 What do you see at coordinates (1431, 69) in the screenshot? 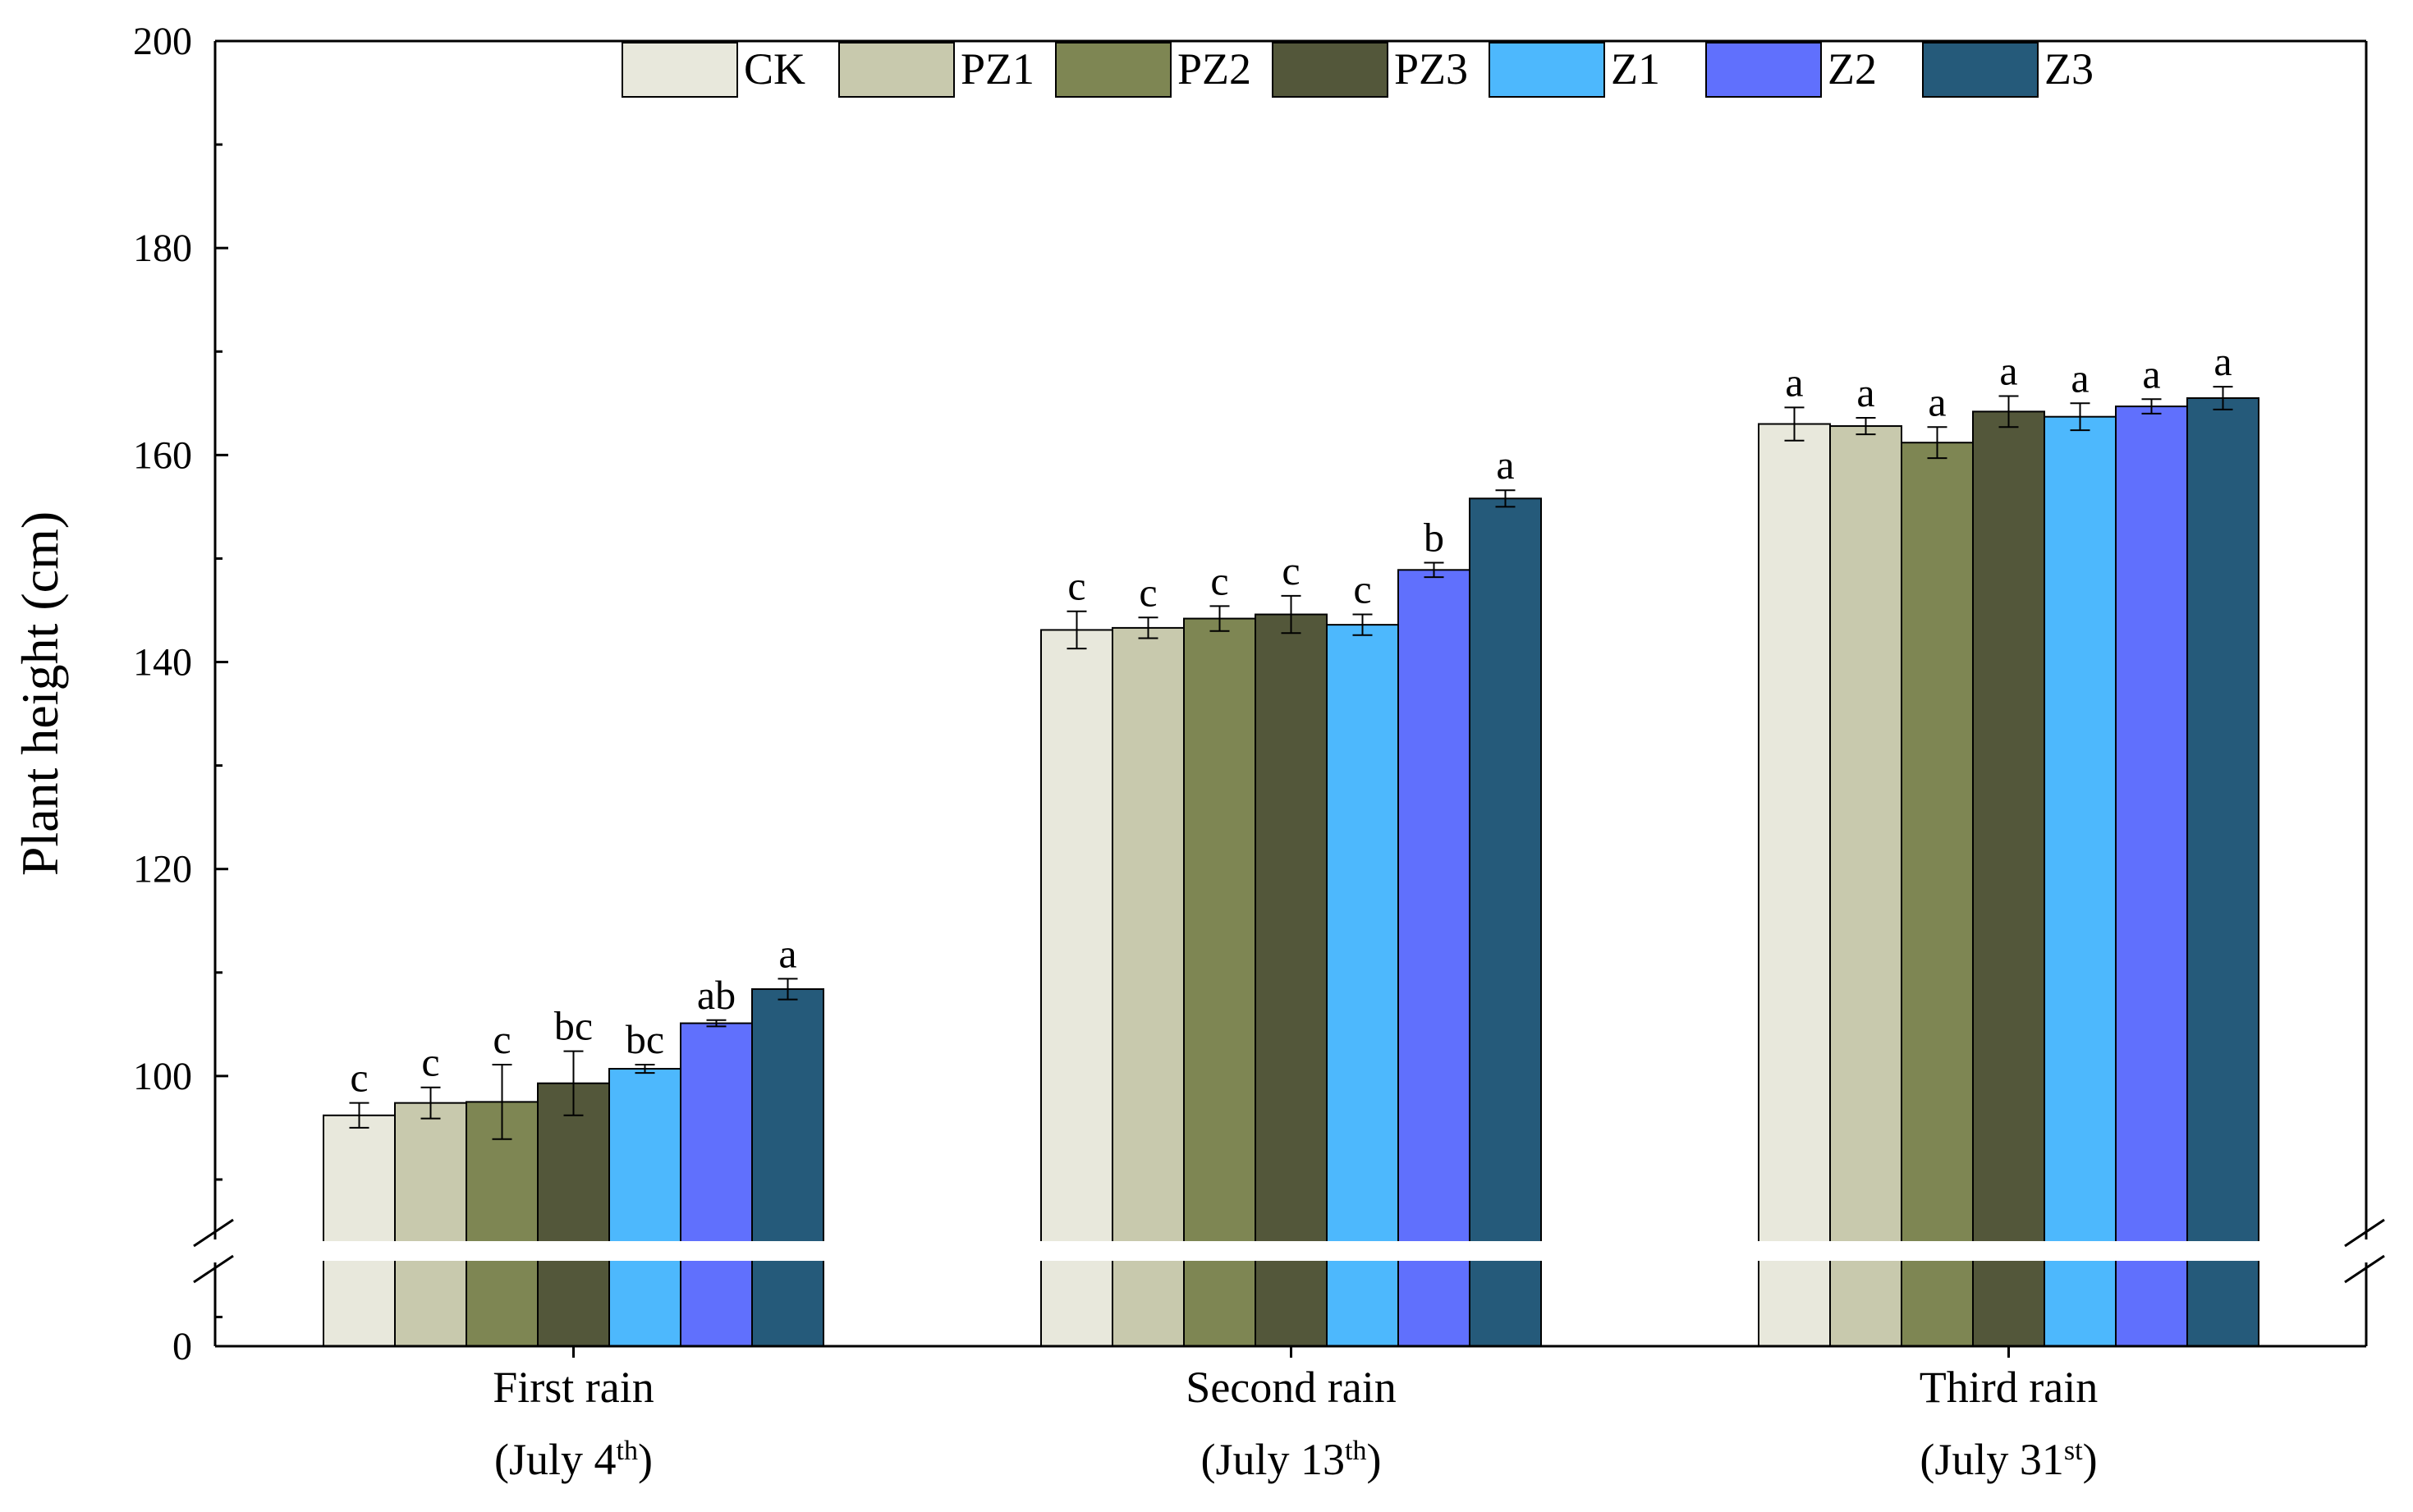
I see `legend-label-pz3: PZ3` at bounding box center [1431, 69].